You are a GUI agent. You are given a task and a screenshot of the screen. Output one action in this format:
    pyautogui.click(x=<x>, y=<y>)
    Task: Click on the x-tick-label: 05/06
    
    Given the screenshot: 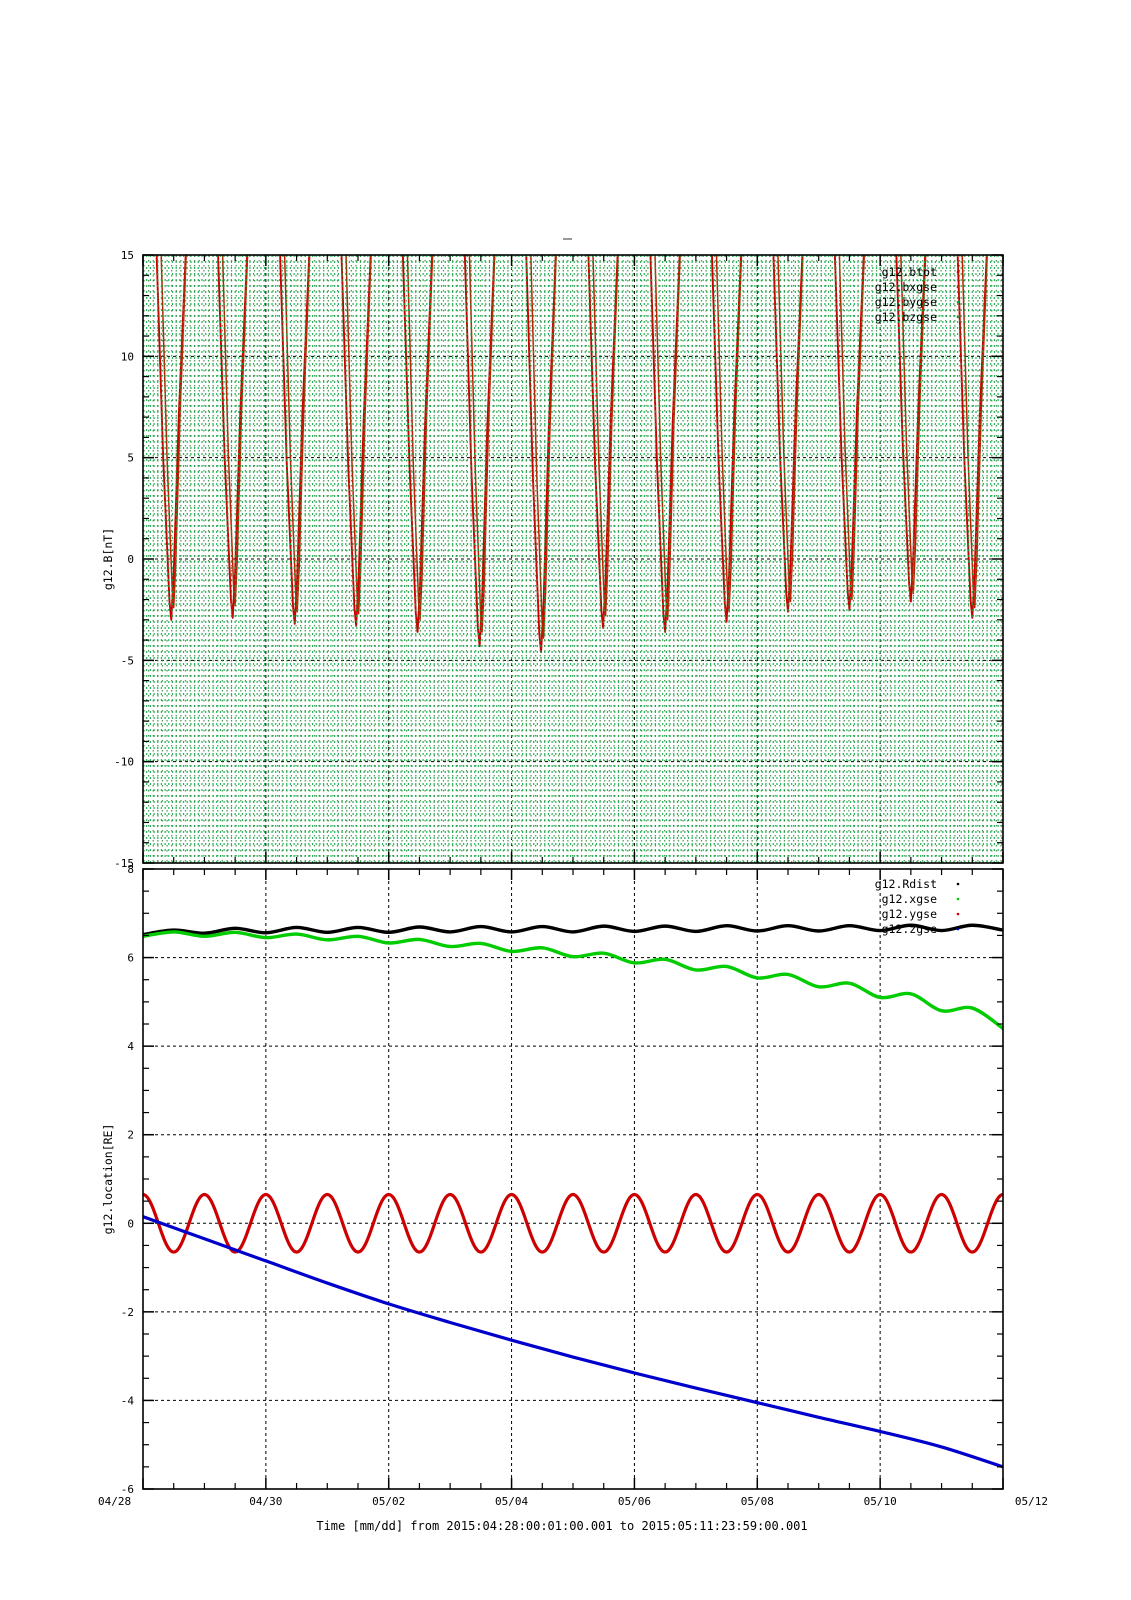 What is the action you would take?
    pyautogui.click(x=634, y=1501)
    